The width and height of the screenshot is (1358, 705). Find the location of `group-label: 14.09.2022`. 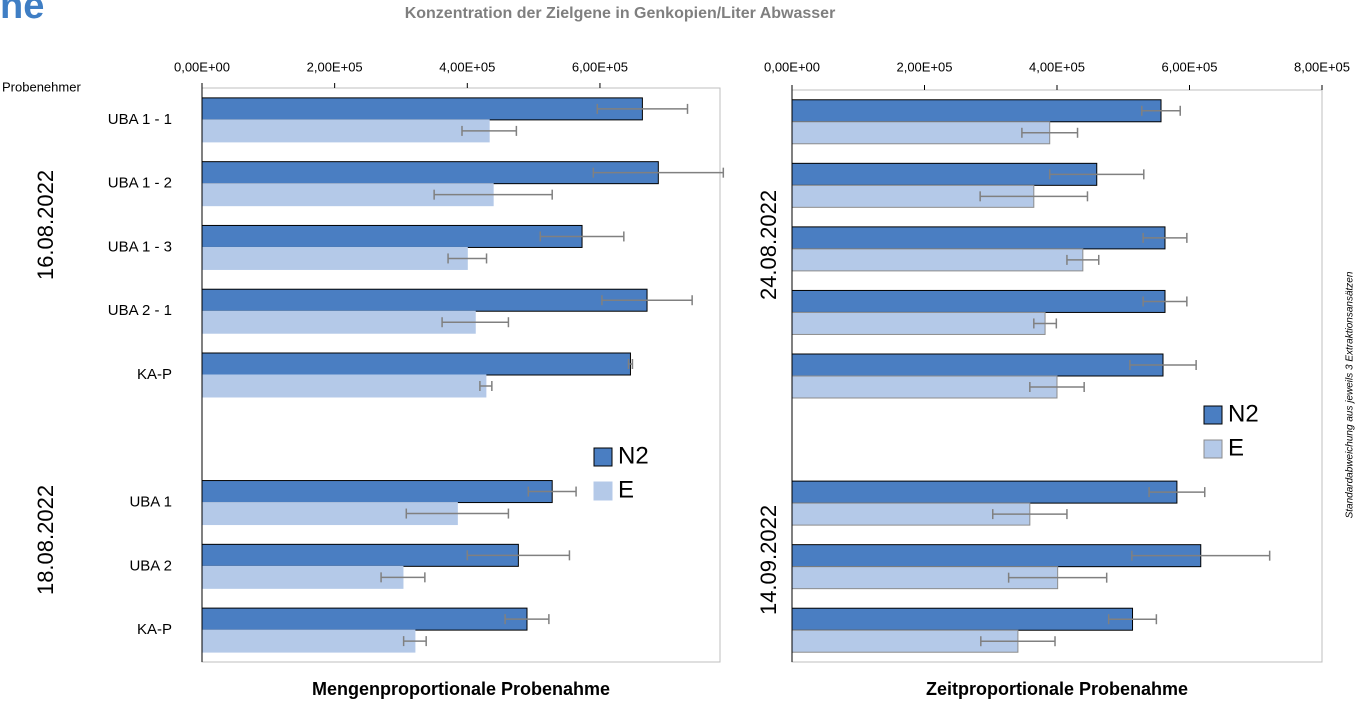

group-label: 14.09.2022 is located at coordinates (768, 560).